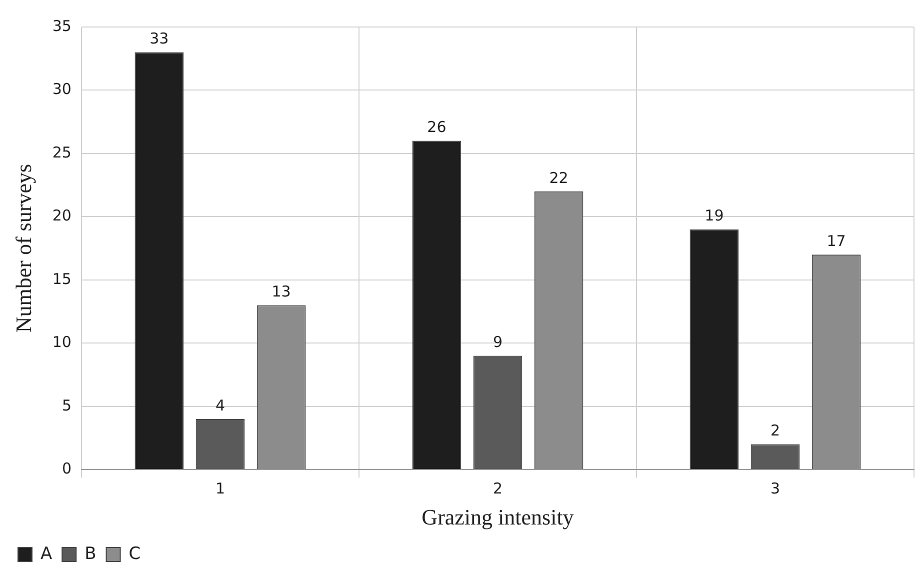  Describe the element at coordinates (62, 215) in the screenshot. I see `y-tick-label: 20` at that location.